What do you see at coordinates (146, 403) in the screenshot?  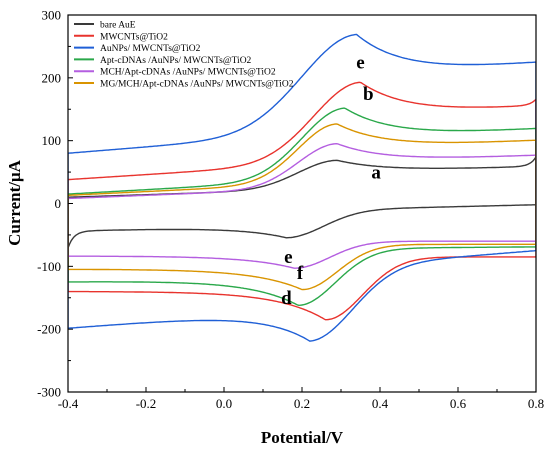 I see `x-tick-label: -0.2` at bounding box center [146, 403].